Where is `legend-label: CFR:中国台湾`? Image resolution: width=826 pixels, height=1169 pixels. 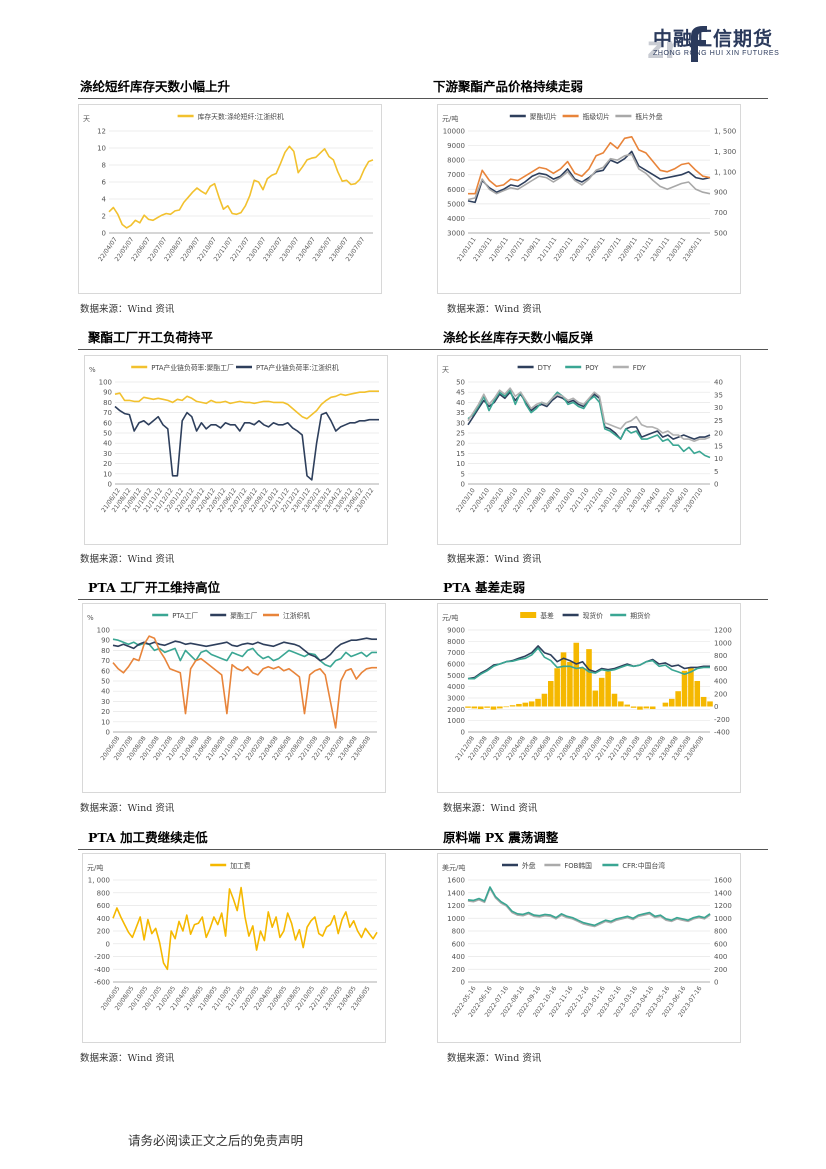 legend-label: CFR:中国台湾 is located at coordinates (643, 865).